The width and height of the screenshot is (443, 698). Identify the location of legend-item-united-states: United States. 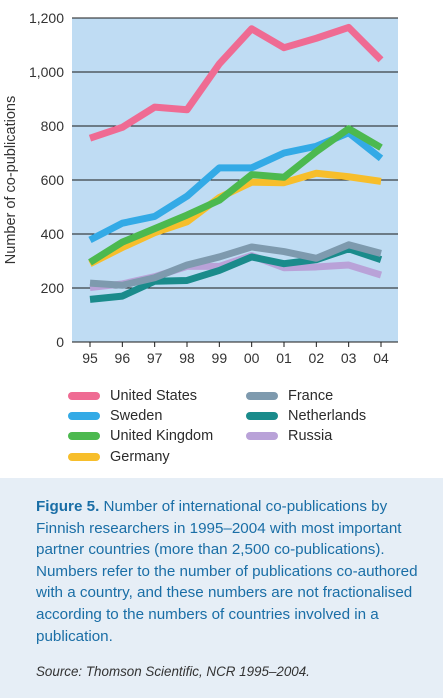
(132, 396).